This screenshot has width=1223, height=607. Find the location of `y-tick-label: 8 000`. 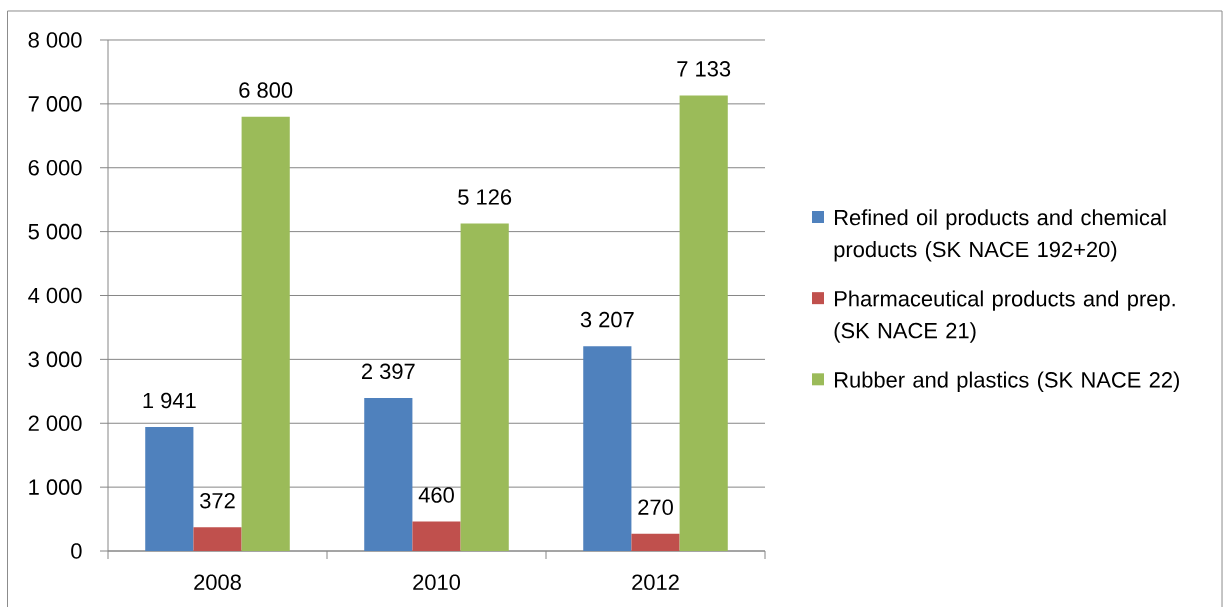

y-tick-label: 8 000 is located at coordinates (55, 40).